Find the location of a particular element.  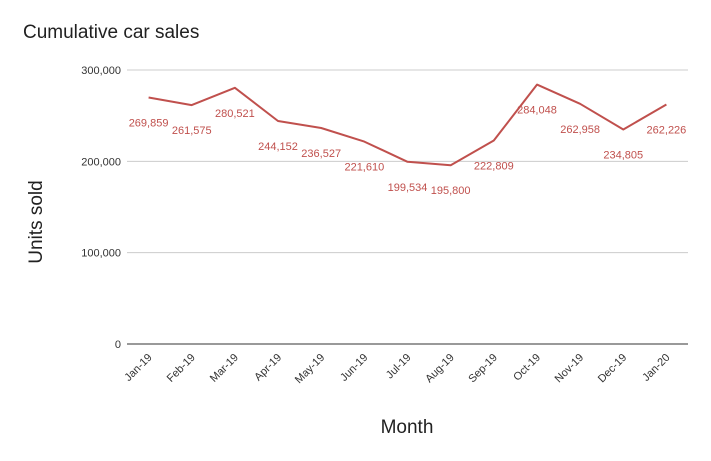

data-label: 262,958 is located at coordinates (580, 130).